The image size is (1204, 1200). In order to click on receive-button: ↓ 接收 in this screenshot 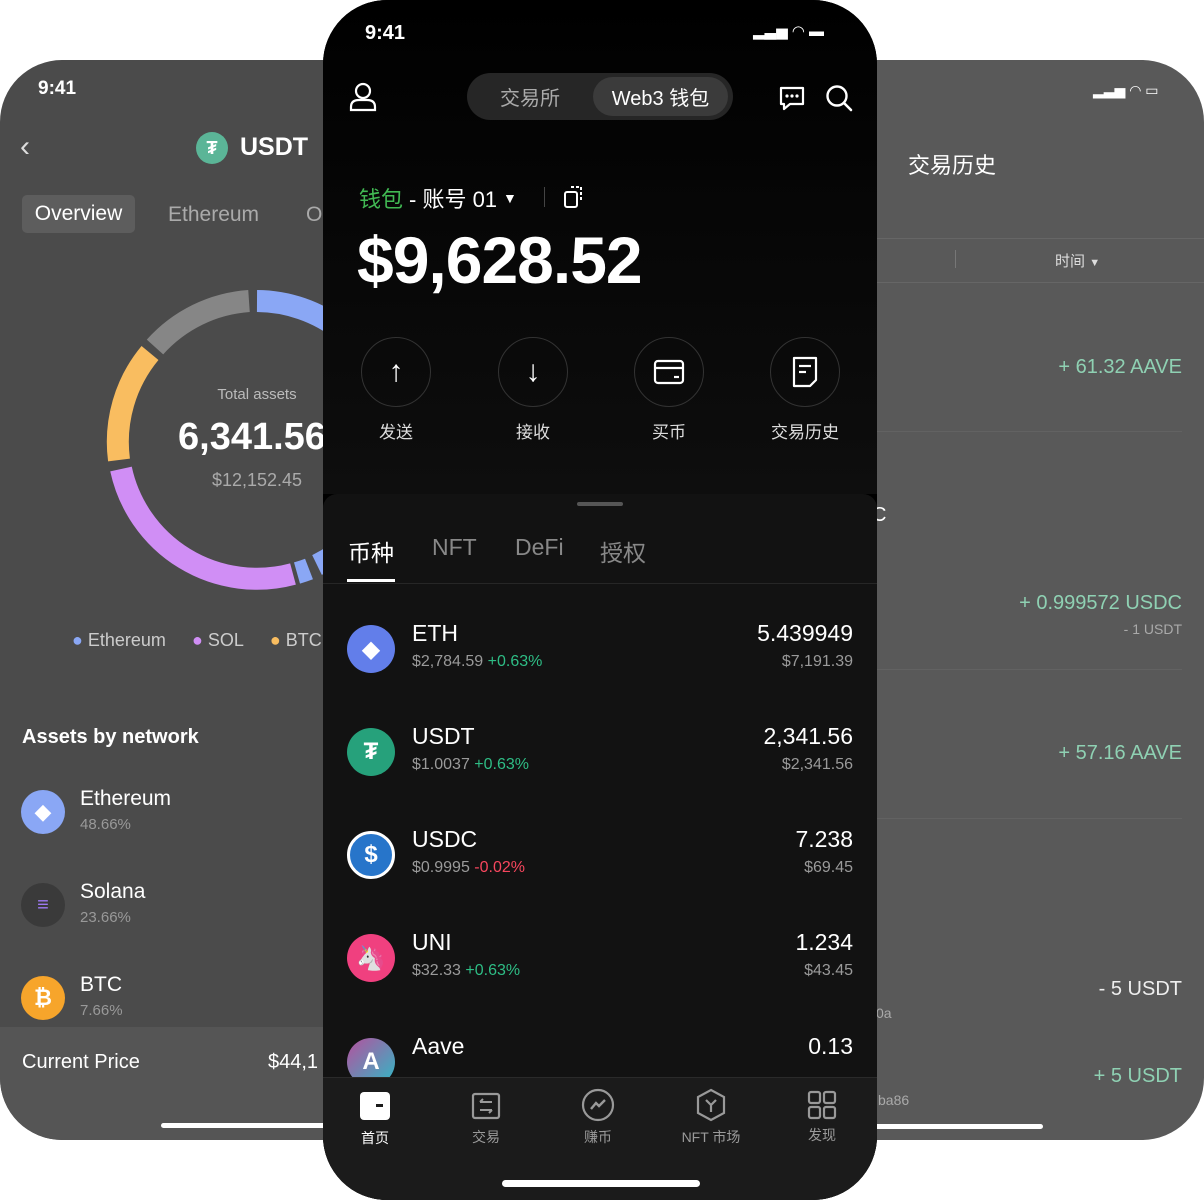, I will do `click(533, 390)`.